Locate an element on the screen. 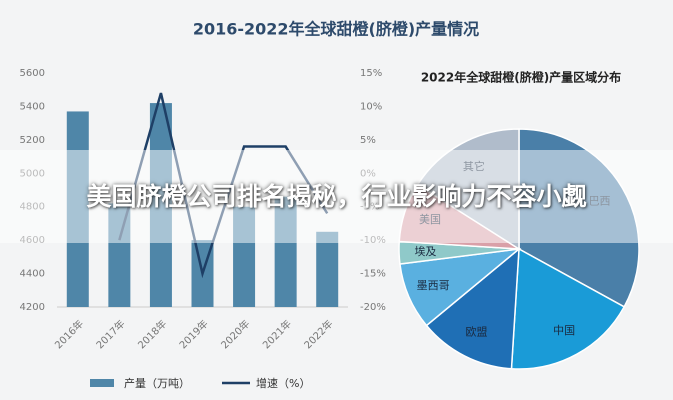 Image resolution: width=673 pixels, height=400 pixels. x-tick-label: 2021年 is located at coordinates (277, 334).